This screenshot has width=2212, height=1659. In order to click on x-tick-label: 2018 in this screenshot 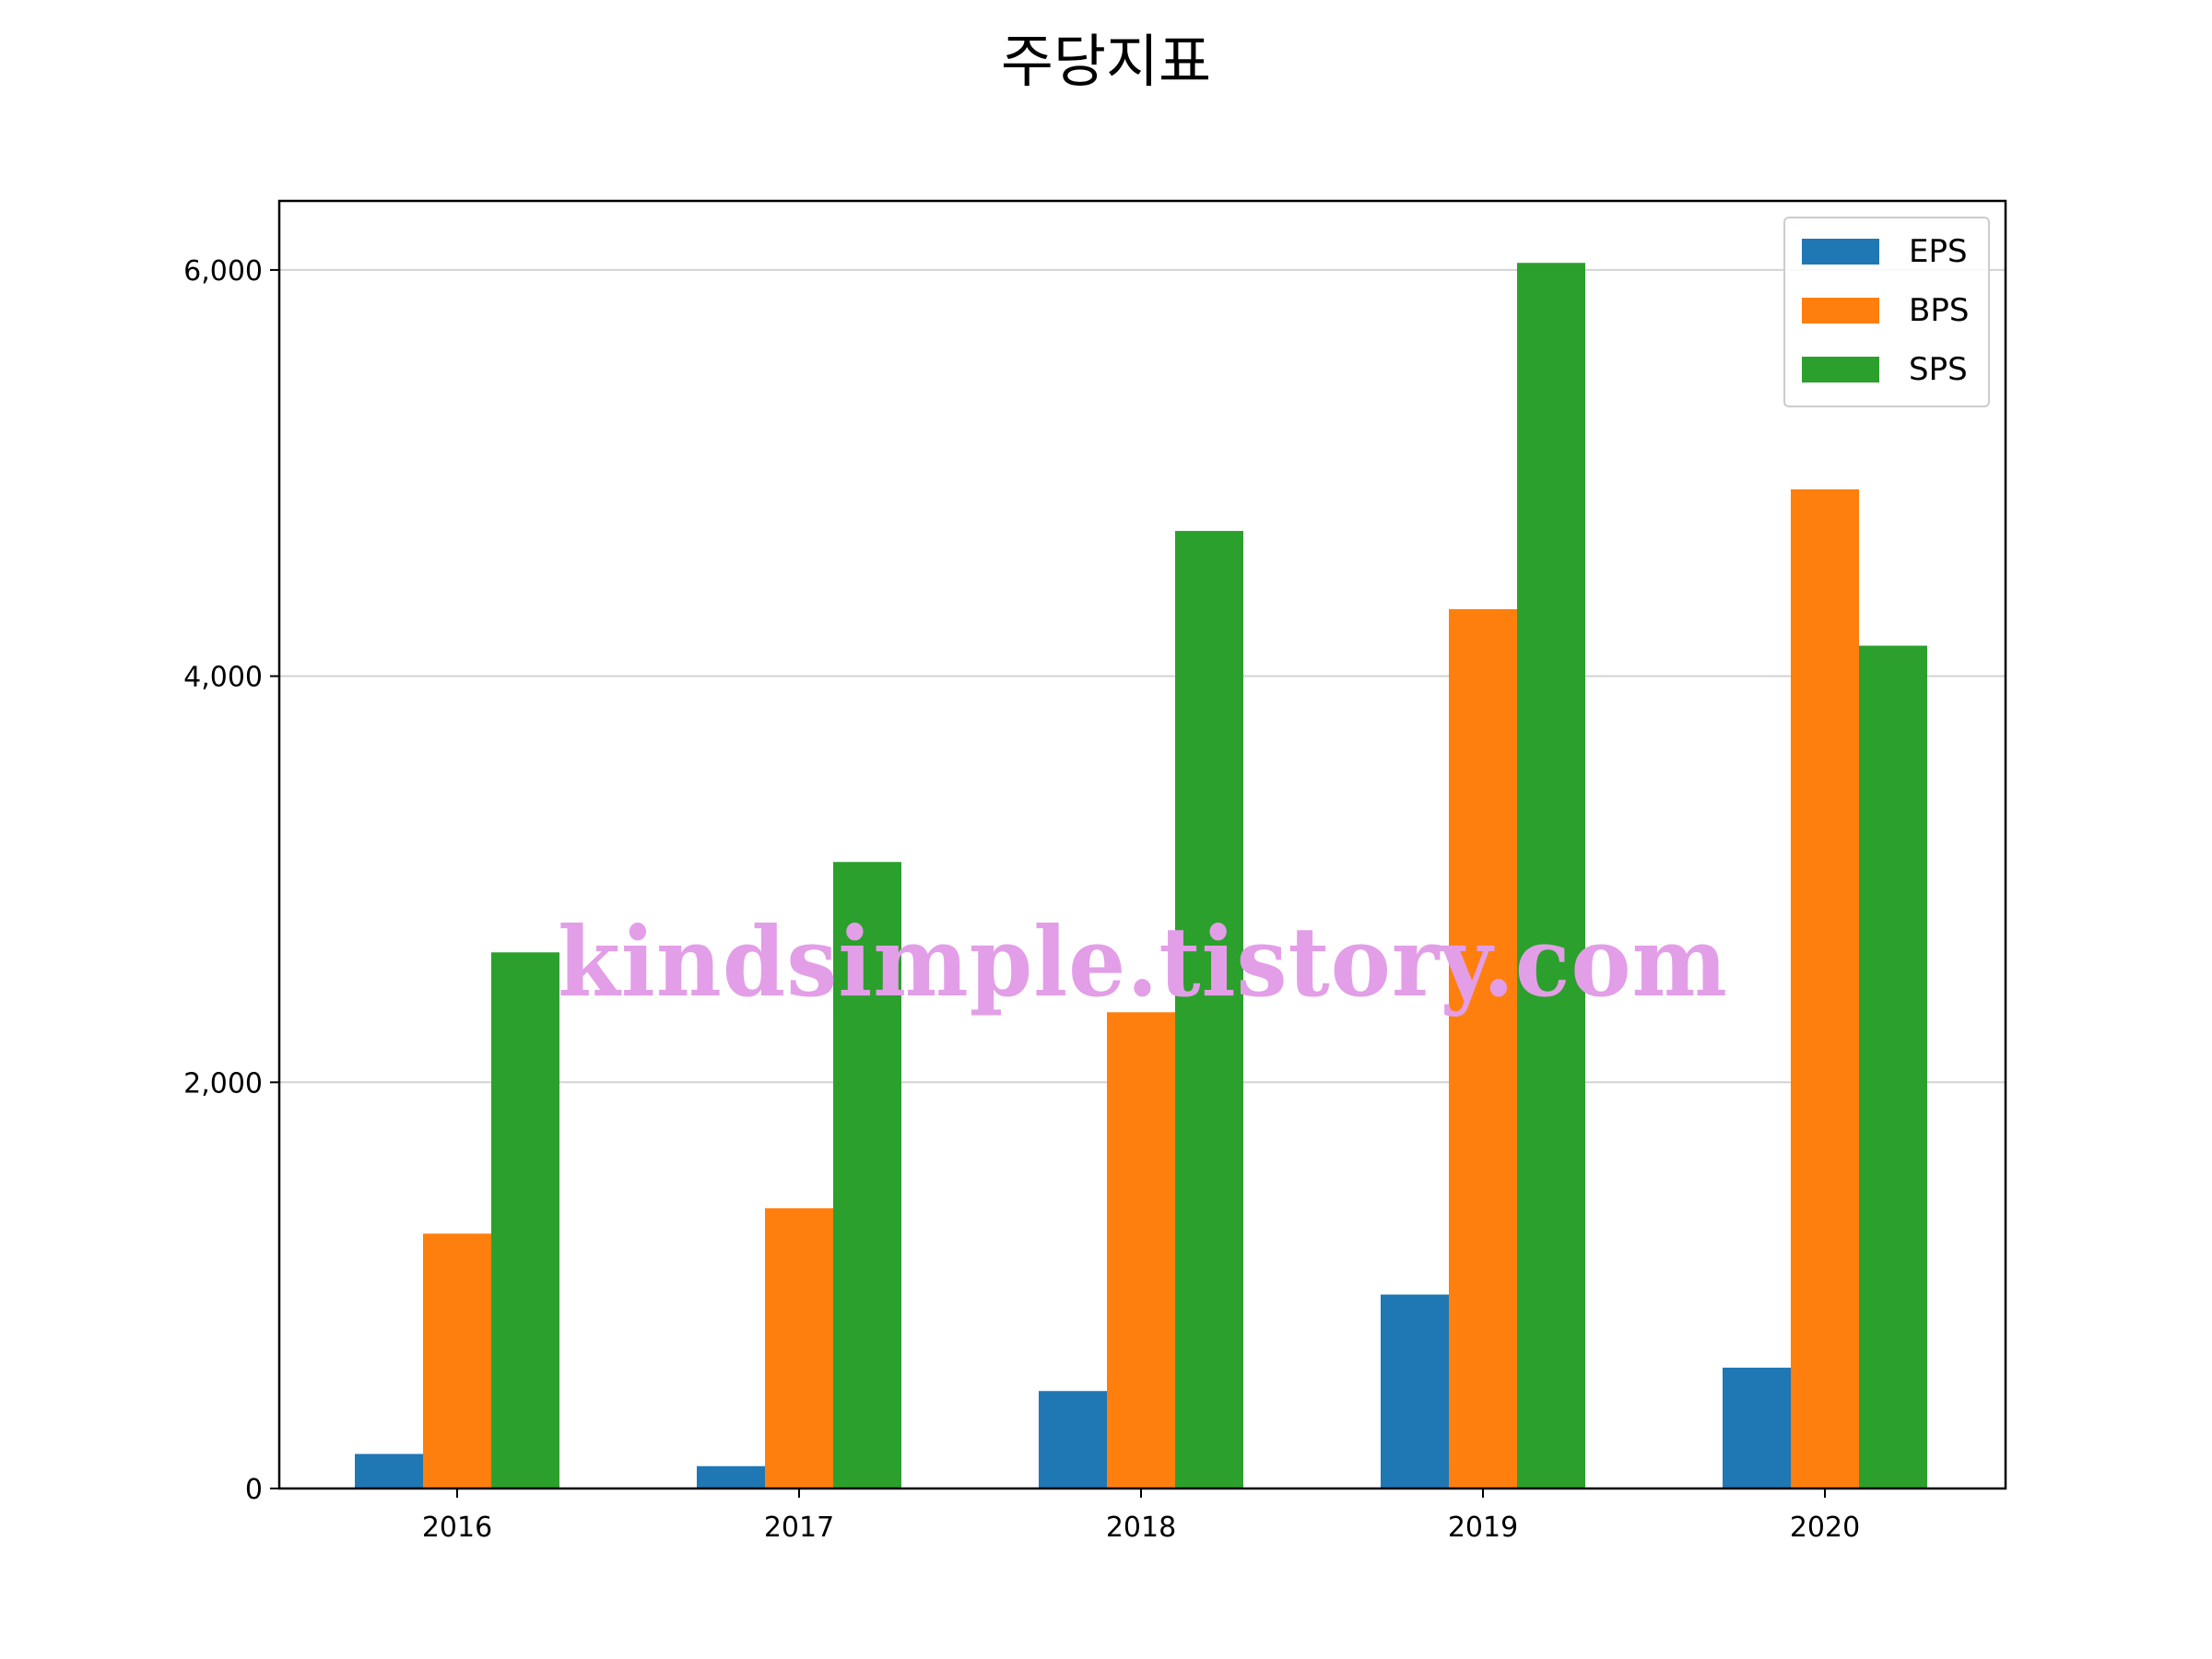, I will do `click(1141, 1528)`.